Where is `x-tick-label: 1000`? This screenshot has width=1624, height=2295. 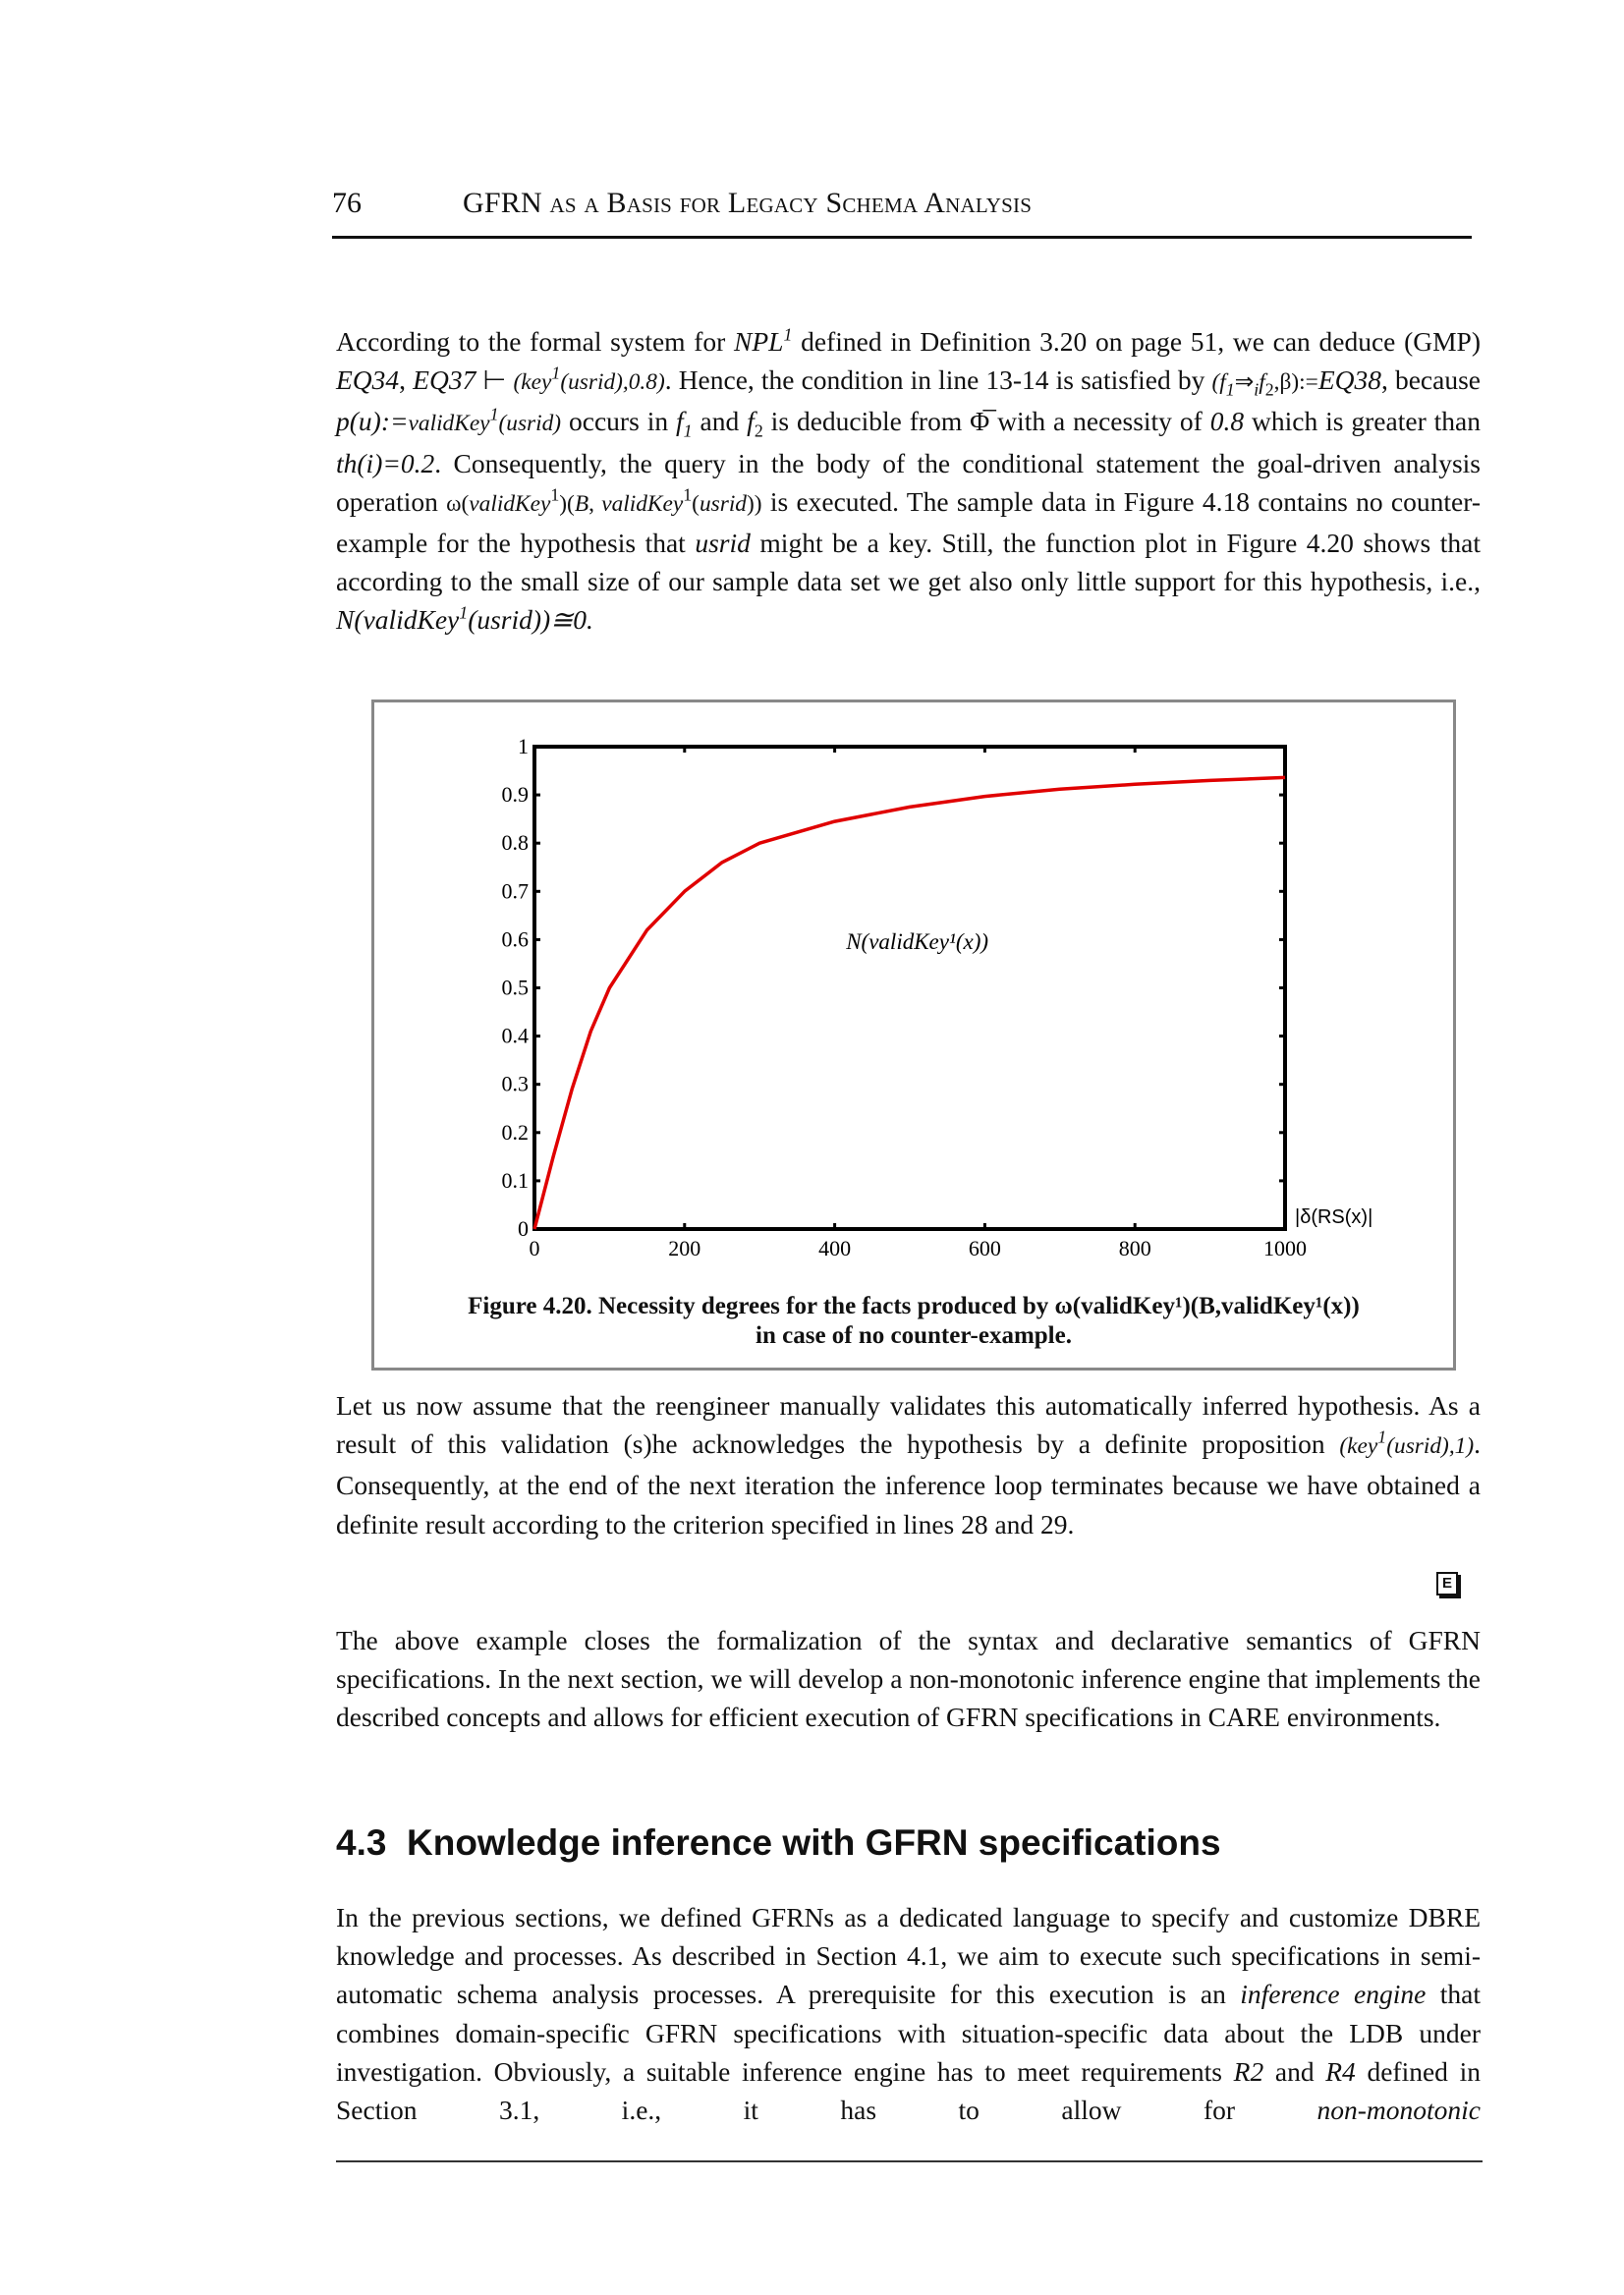 x-tick-label: 1000 is located at coordinates (1285, 1248).